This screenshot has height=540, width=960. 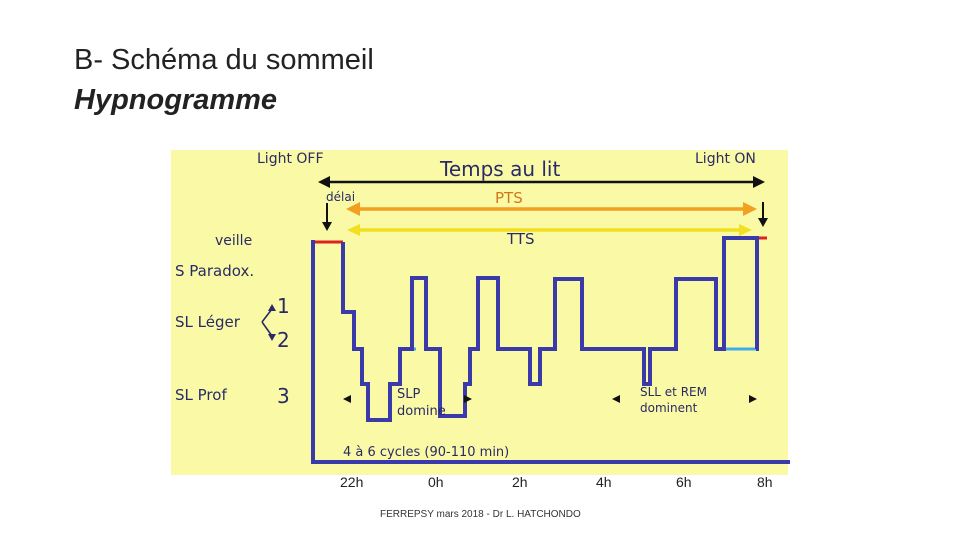 I want to click on time-tick: 4h, so click(x=604, y=482).